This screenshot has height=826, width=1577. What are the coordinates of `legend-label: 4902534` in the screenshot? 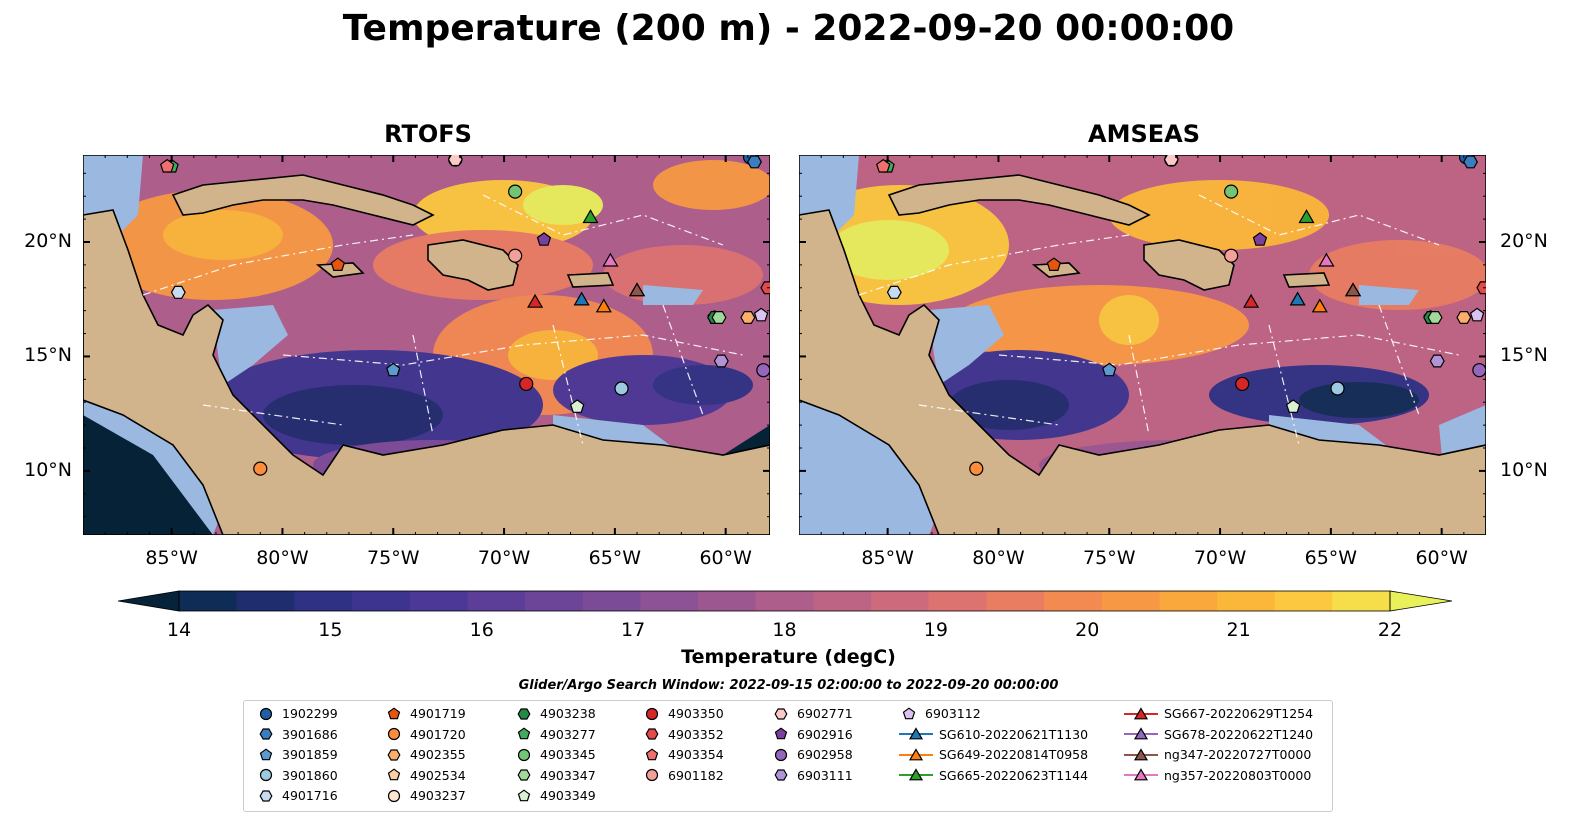 It's located at (438, 775).